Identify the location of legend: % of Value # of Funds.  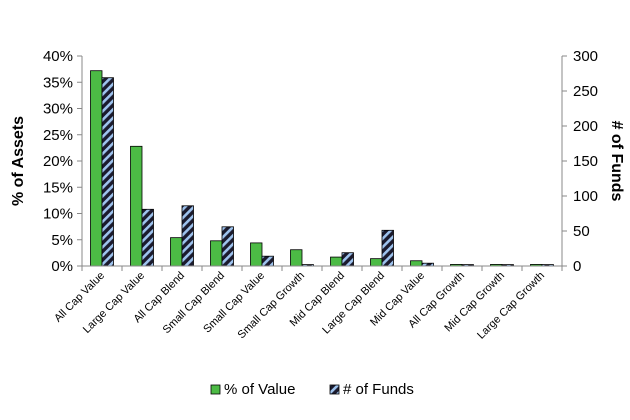
(312, 389).